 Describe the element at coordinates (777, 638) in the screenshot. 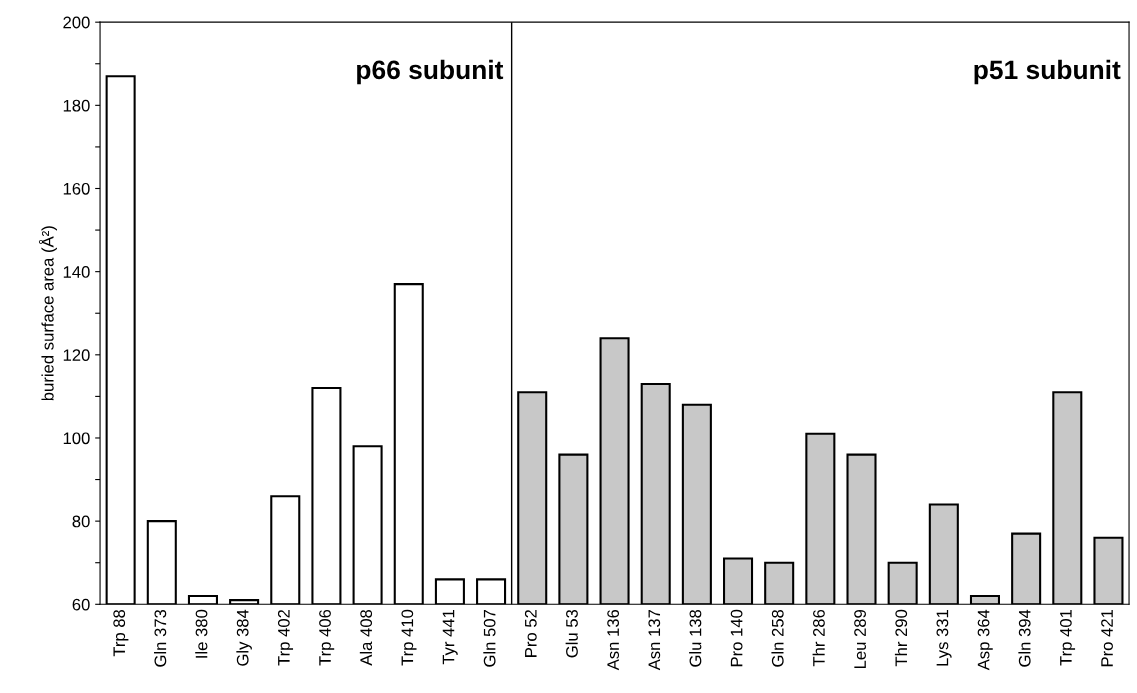

I see `x-tick-label: Gln 258` at that location.